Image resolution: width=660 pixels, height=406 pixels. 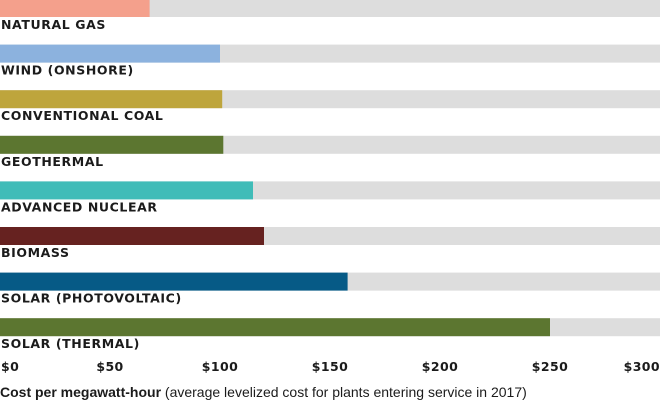 I want to click on bar-wind-onshore, so click(x=110, y=53).